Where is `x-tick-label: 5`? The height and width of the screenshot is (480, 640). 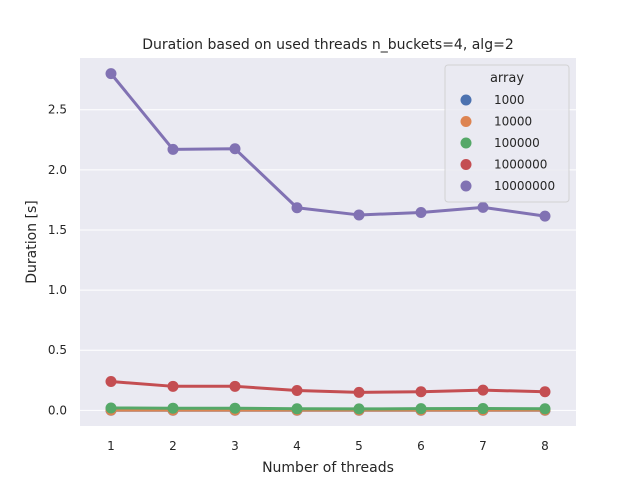 x-tick-label: 5 is located at coordinates (359, 446).